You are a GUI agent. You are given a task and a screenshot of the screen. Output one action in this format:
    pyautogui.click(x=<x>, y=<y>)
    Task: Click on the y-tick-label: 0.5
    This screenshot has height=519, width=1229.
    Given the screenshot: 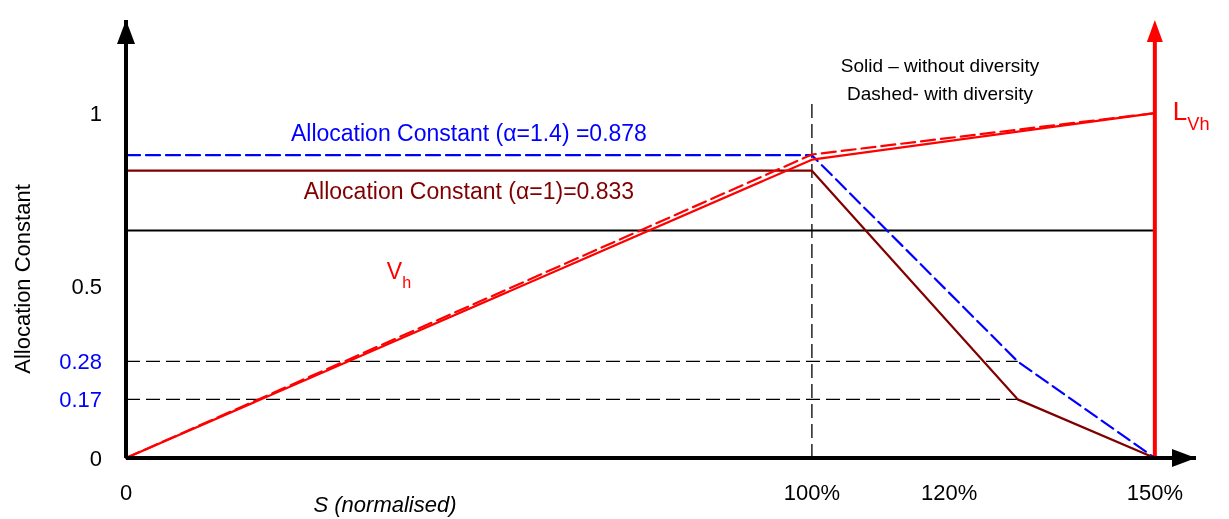 What is the action you would take?
    pyautogui.click(x=86, y=286)
    